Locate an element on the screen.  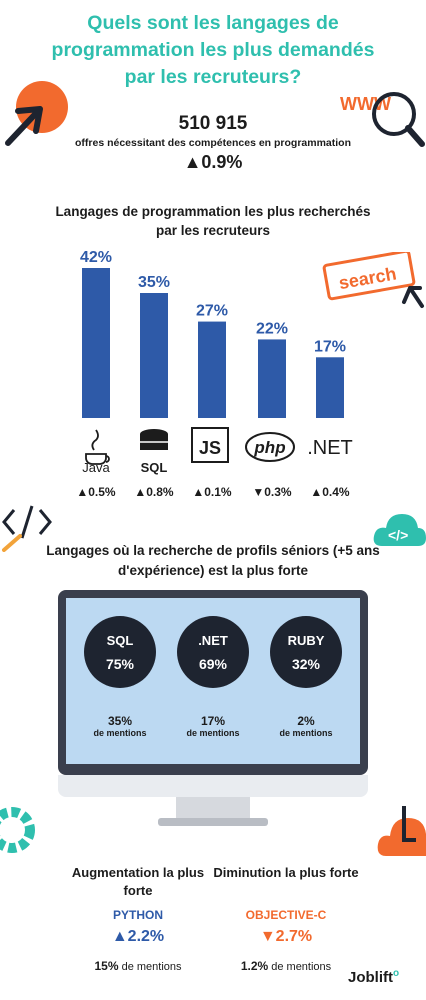
bar-value-label: 42% is located at coordinates (96, 257).